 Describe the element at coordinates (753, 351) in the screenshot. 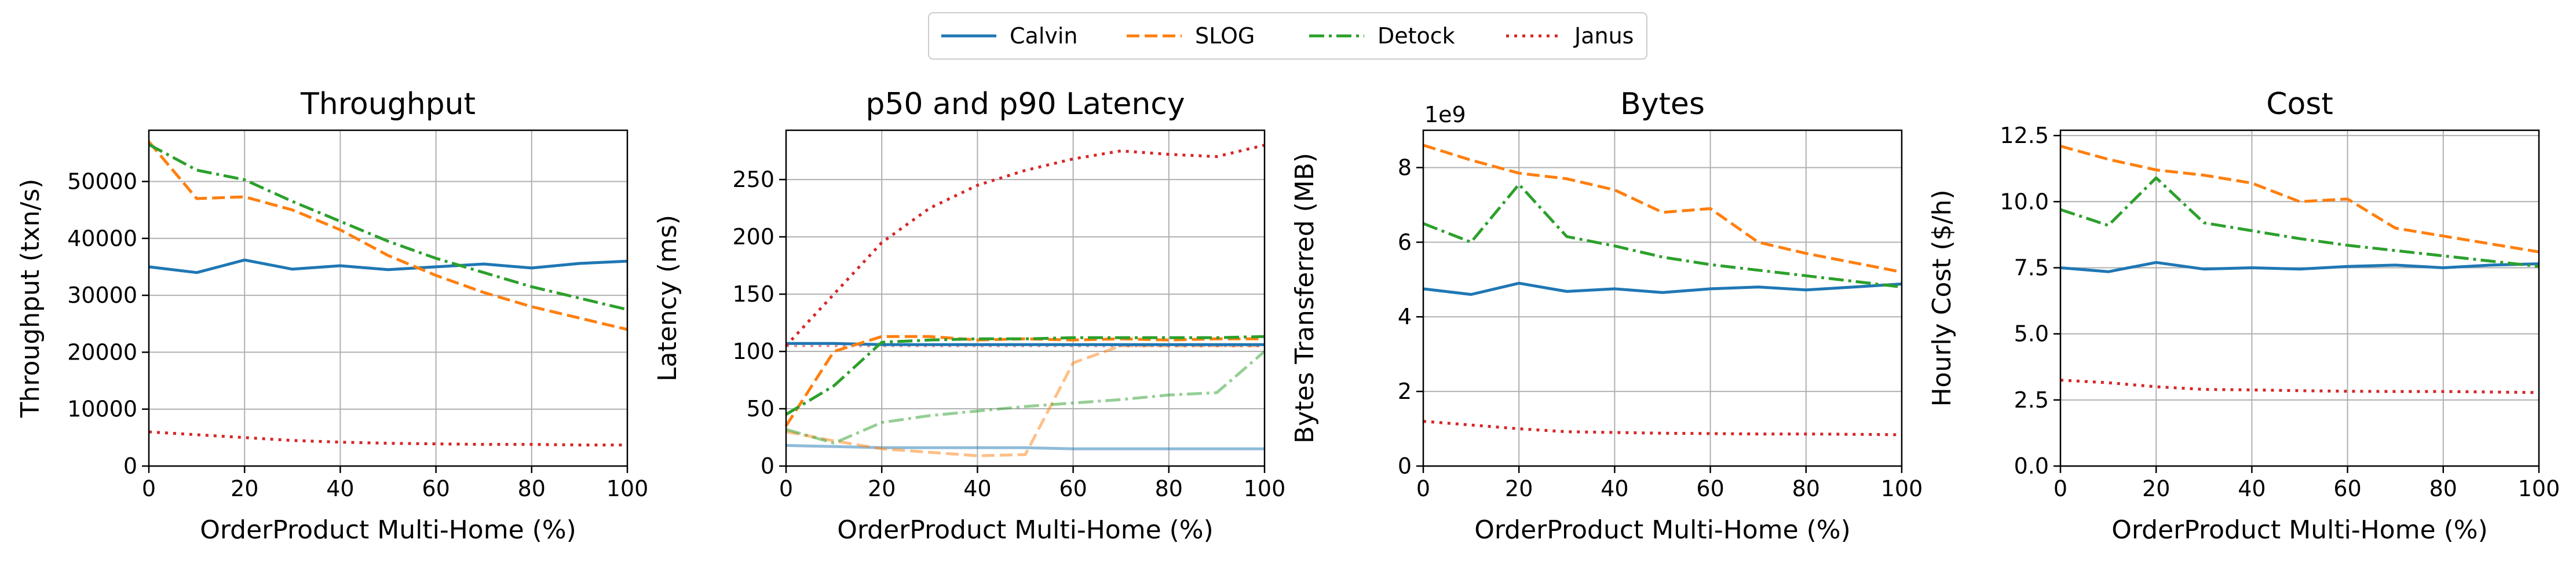

I see `y-tick-label: 100` at that location.